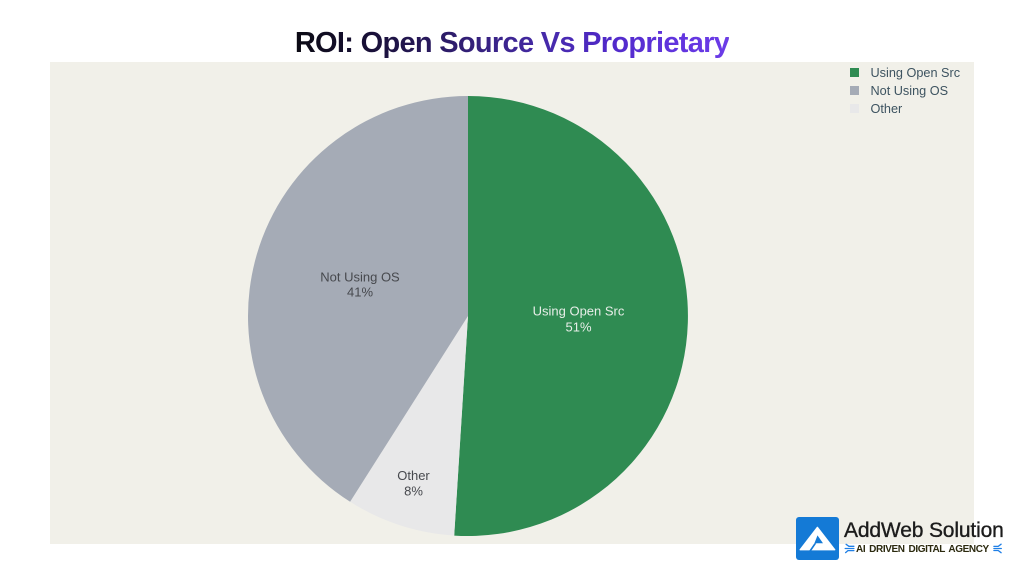 The width and height of the screenshot is (1024, 576). What do you see at coordinates (579, 311) in the screenshot?
I see `svg-text: Using Open Src` at bounding box center [579, 311].